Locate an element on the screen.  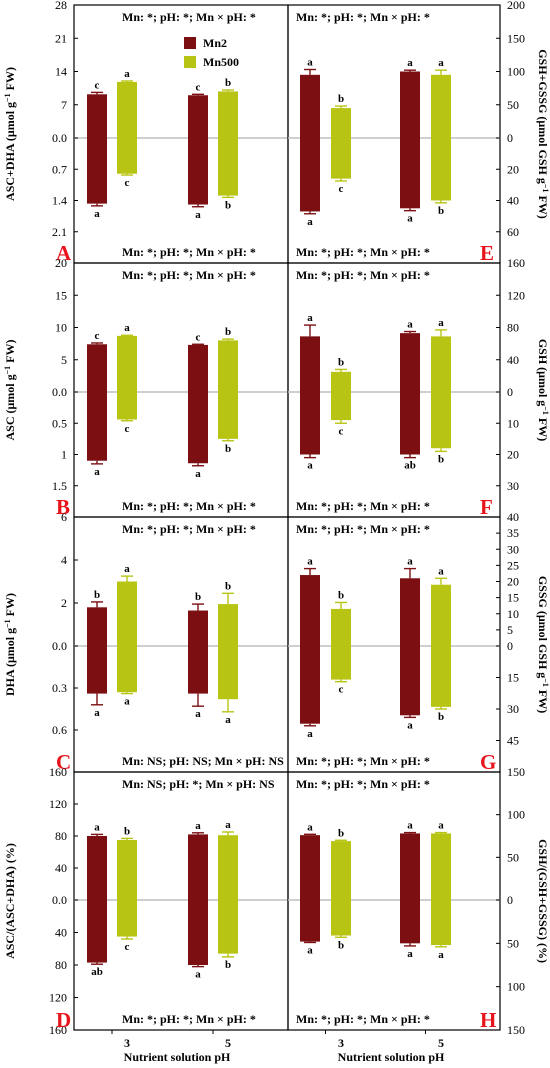
y-axis-label-F: GSH (μmol g−1 FW) is located at coordinates (543, 390).